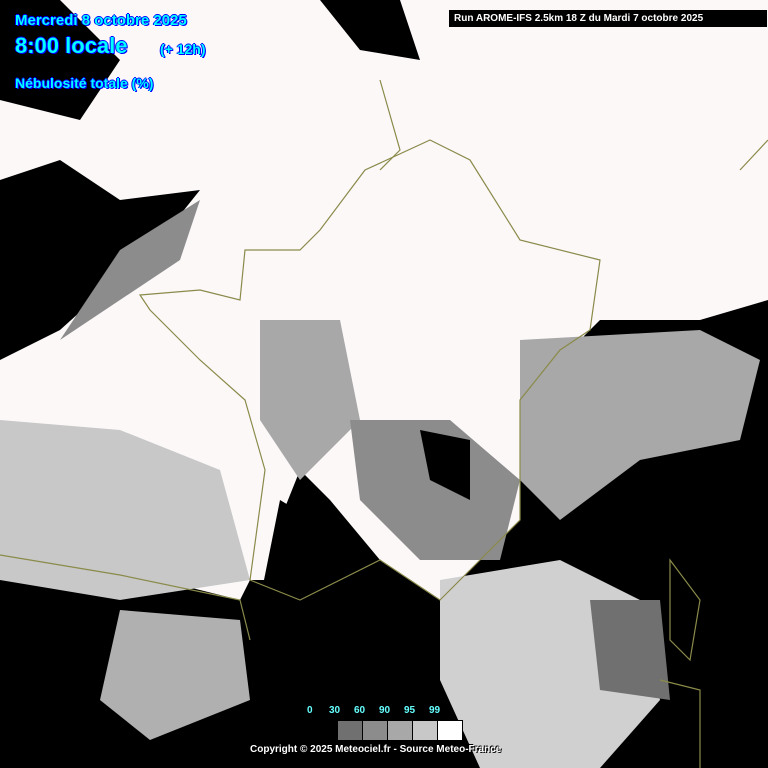  What do you see at coordinates (410, 710) in the screenshot?
I see `legend-label: 95` at bounding box center [410, 710].